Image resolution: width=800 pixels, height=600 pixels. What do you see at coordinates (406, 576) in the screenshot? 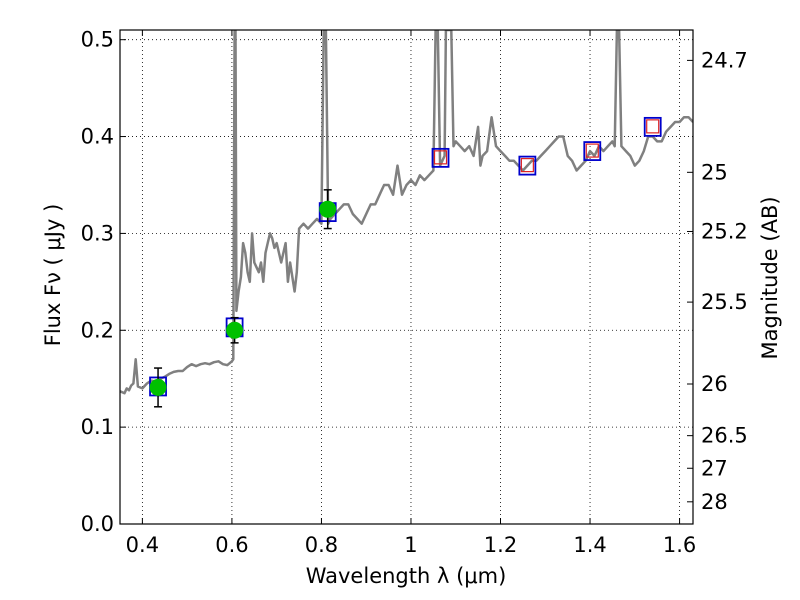
I see `x-axis-label: Wavelength λ (μm)` at bounding box center [406, 576].